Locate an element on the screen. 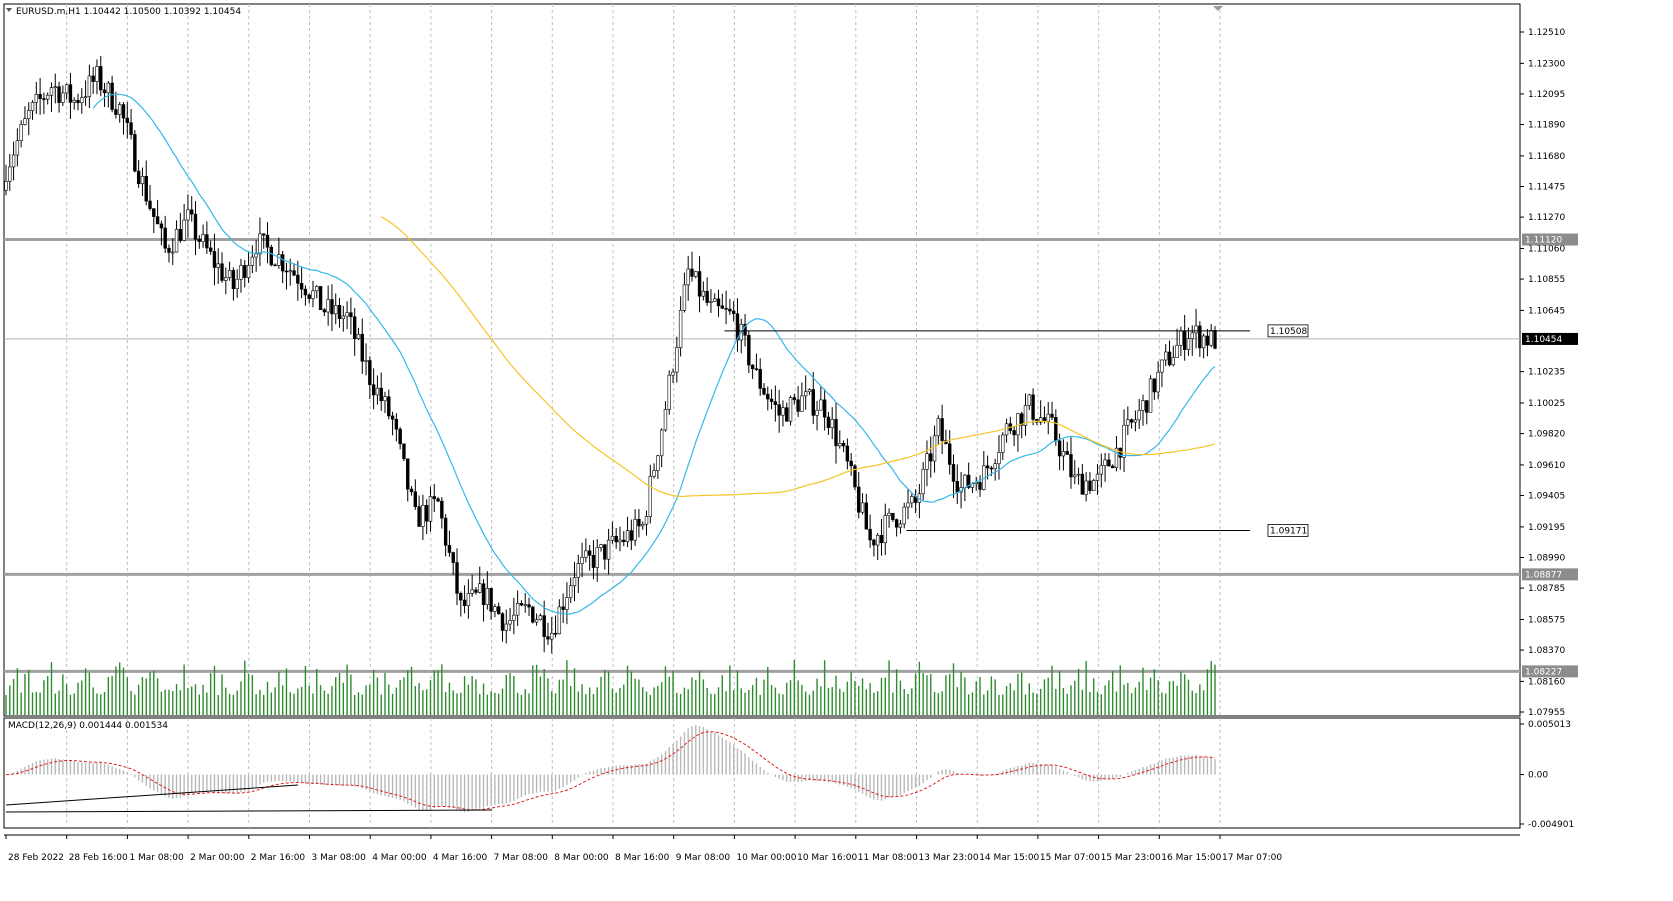 This screenshot has width=1673, height=901. time-label: 28 Feb 2022 is located at coordinates (36, 858).